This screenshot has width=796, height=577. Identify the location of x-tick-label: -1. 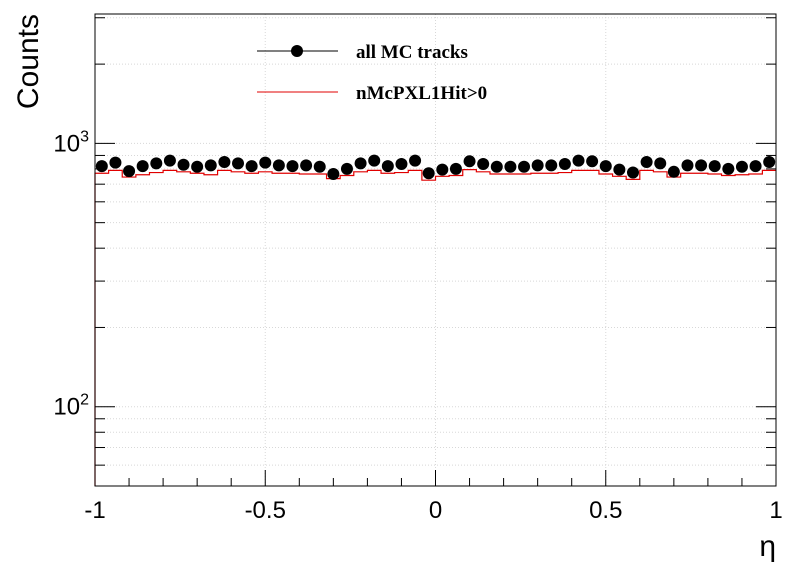
(94, 510).